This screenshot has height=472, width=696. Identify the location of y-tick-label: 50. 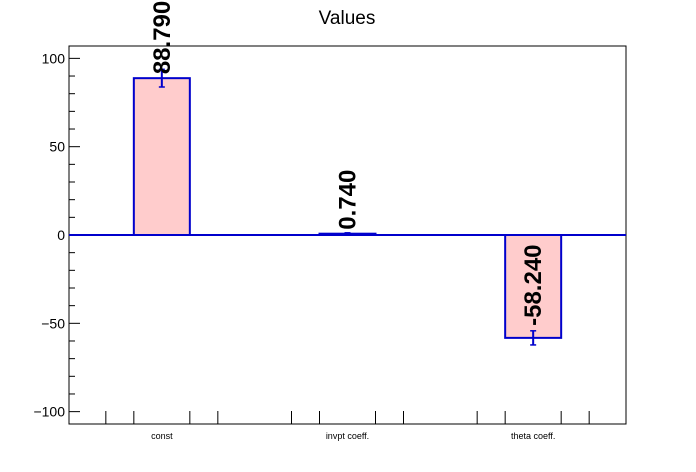
(57, 147).